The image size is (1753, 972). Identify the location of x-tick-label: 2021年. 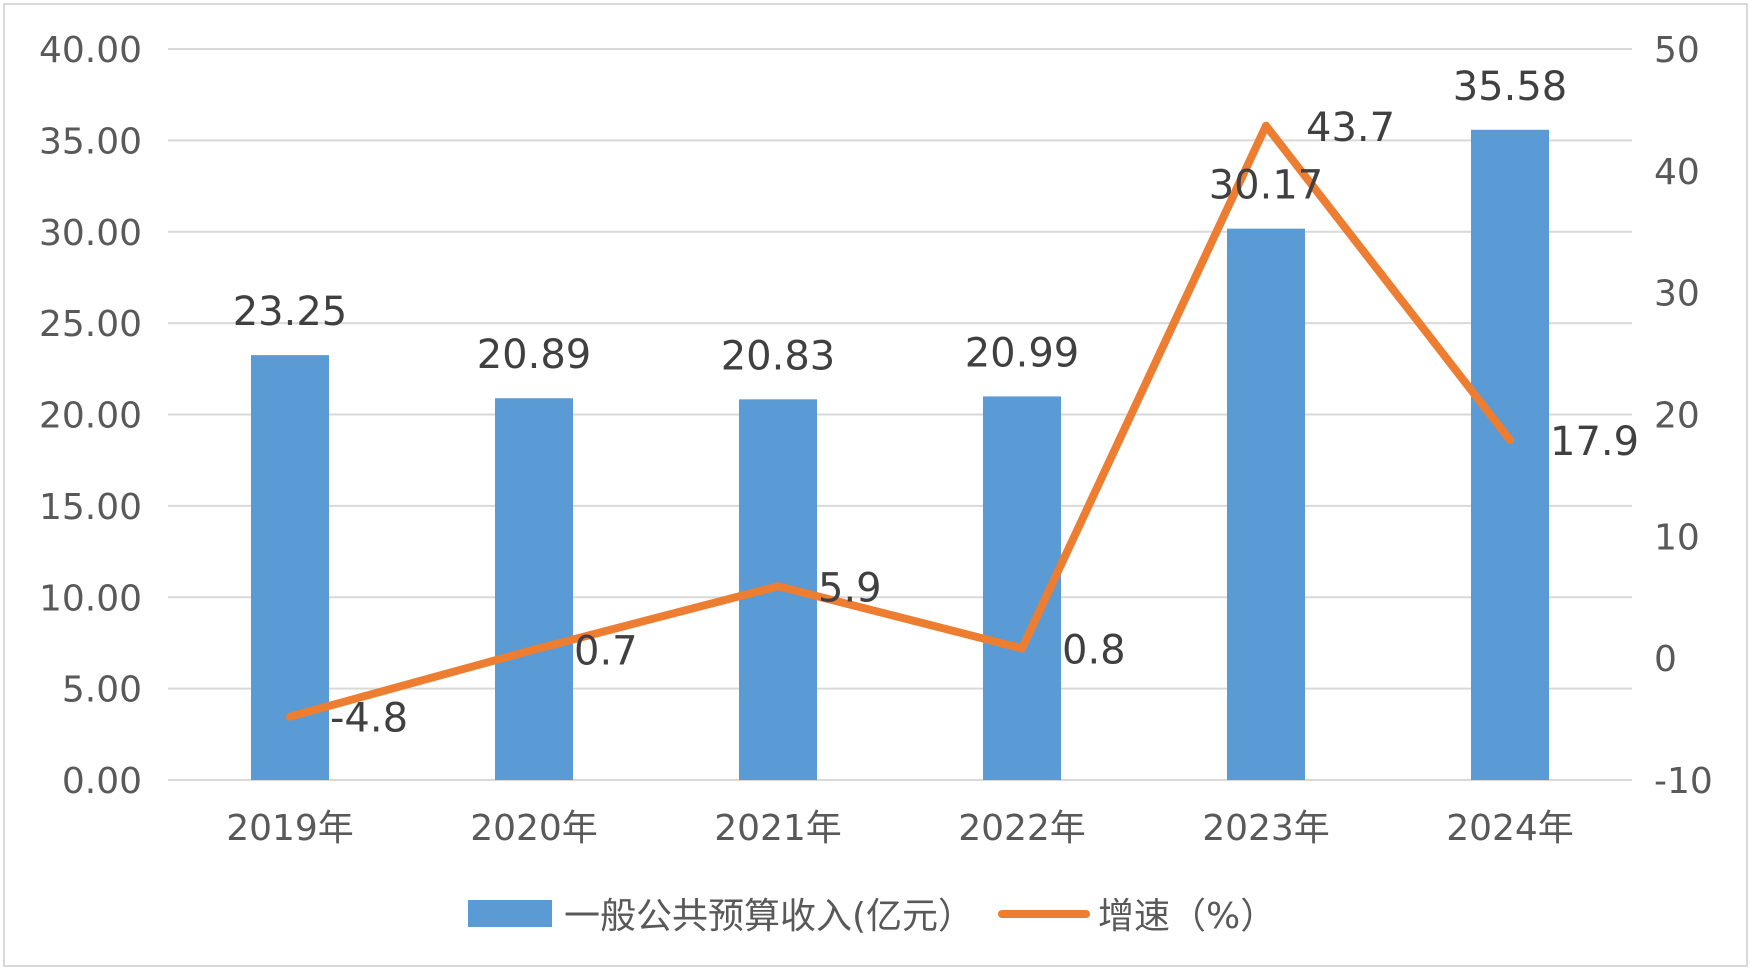
(778, 828).